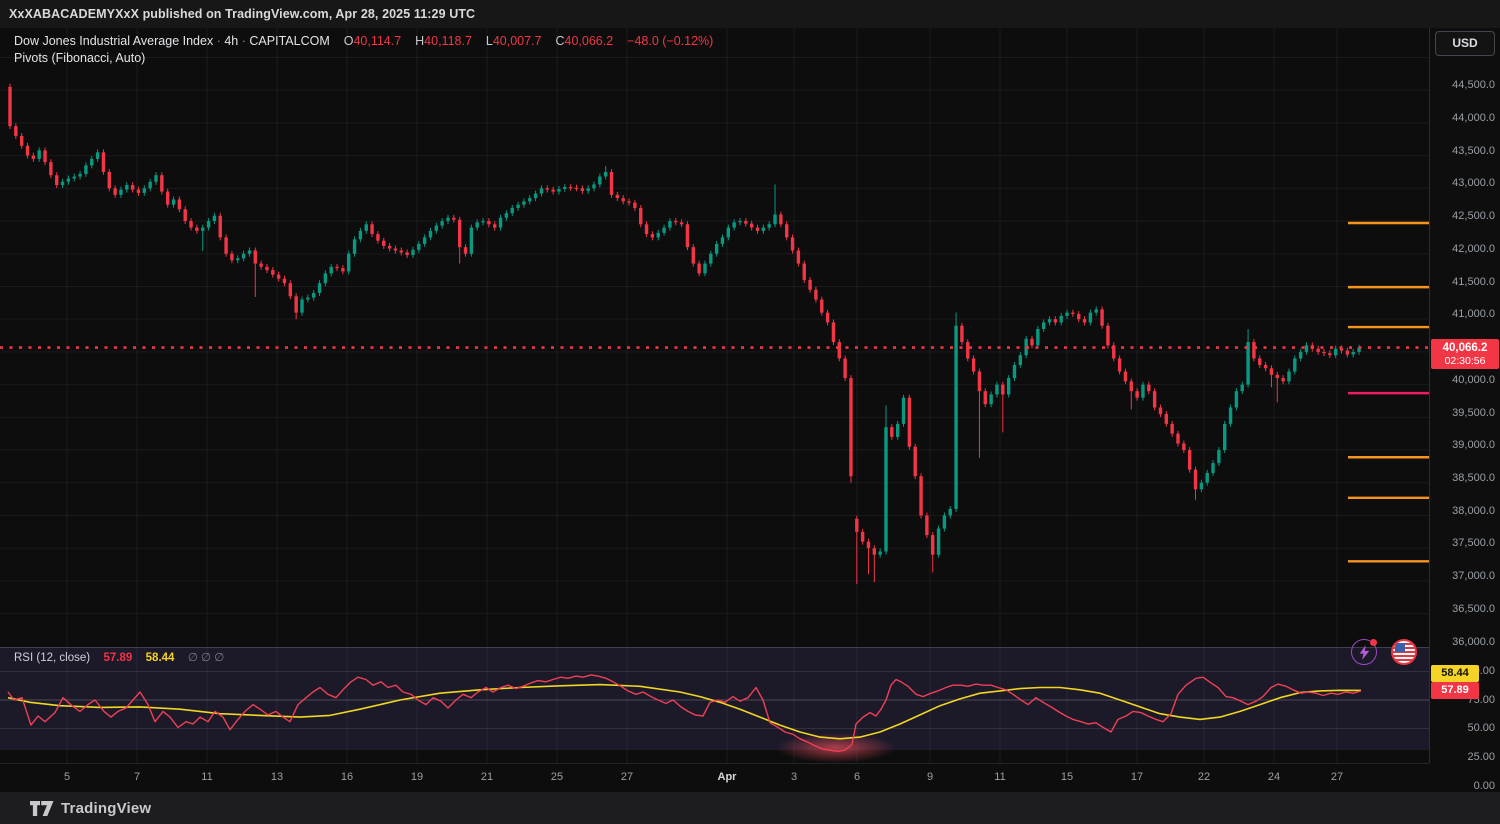 The height and width of the screenshot is (824, 1500). What do you see at coordinates (1473, 118) in the screenshot?
I see `price-axis-label: 44,000.0` at bounding box center [1473, 118].